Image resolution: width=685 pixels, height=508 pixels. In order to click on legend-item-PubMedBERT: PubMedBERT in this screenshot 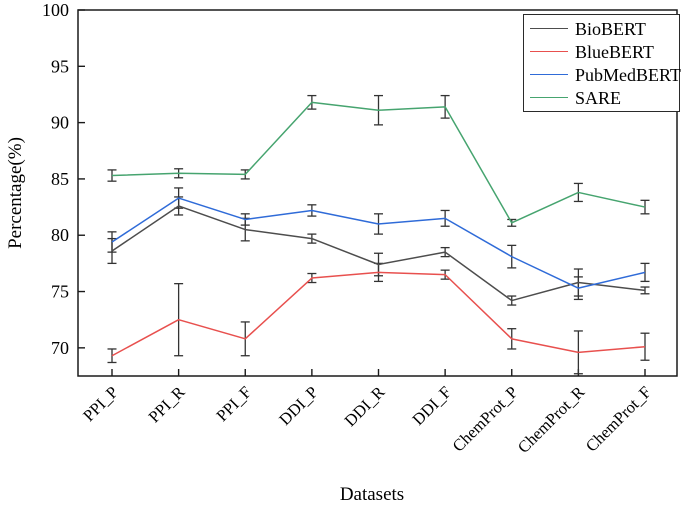, I will do `click(602, 74)`.